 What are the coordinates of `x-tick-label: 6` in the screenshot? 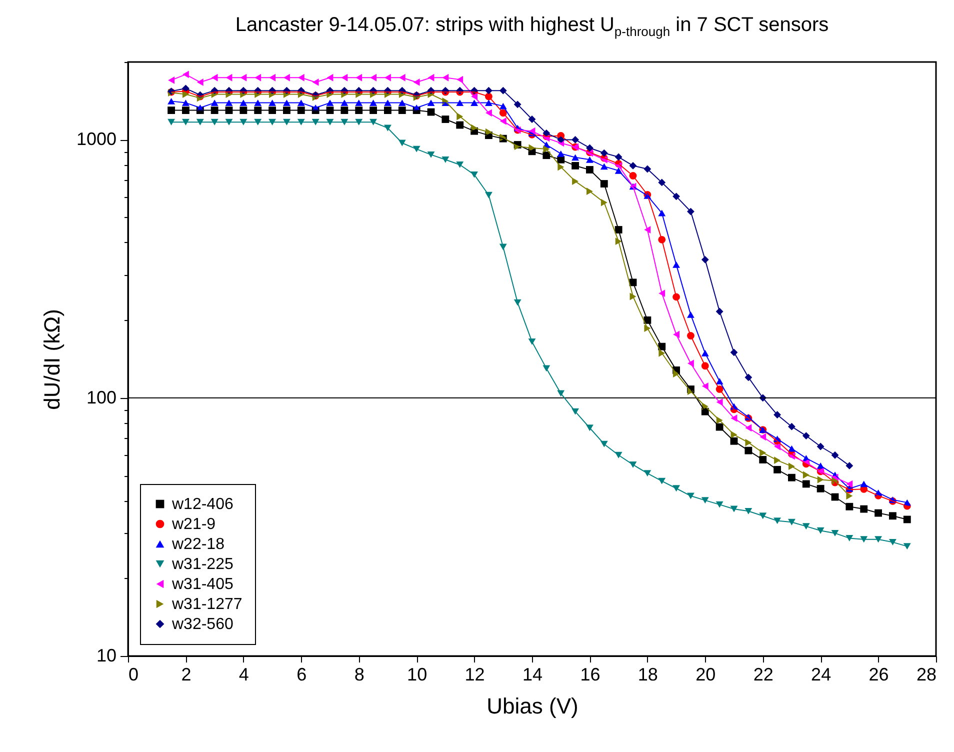 It's located at (301, 674).